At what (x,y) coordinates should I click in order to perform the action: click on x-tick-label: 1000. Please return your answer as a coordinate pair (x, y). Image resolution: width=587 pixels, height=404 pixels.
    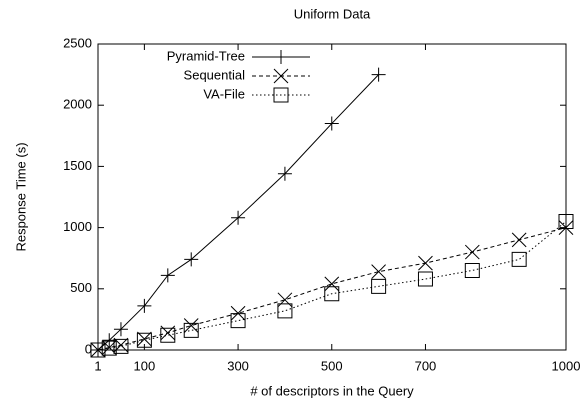
    Looking at the image, I should click on (566, 365).